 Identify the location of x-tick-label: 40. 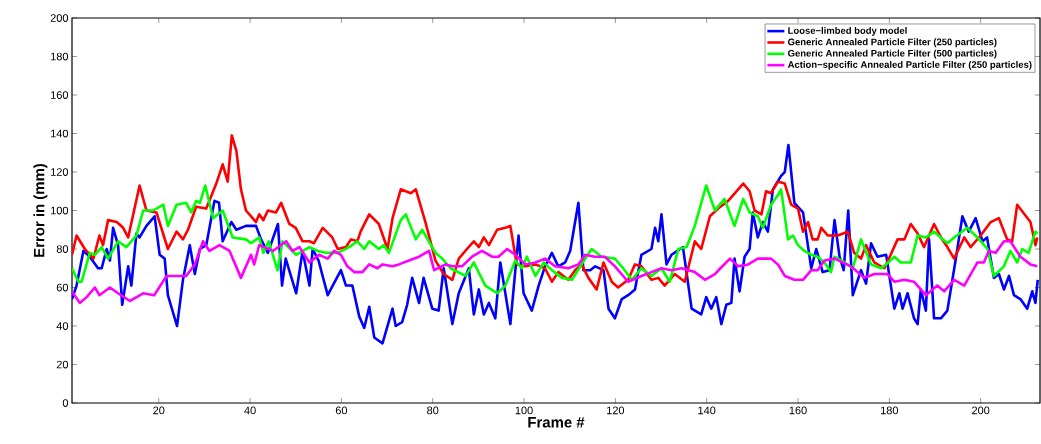
(250, 410).